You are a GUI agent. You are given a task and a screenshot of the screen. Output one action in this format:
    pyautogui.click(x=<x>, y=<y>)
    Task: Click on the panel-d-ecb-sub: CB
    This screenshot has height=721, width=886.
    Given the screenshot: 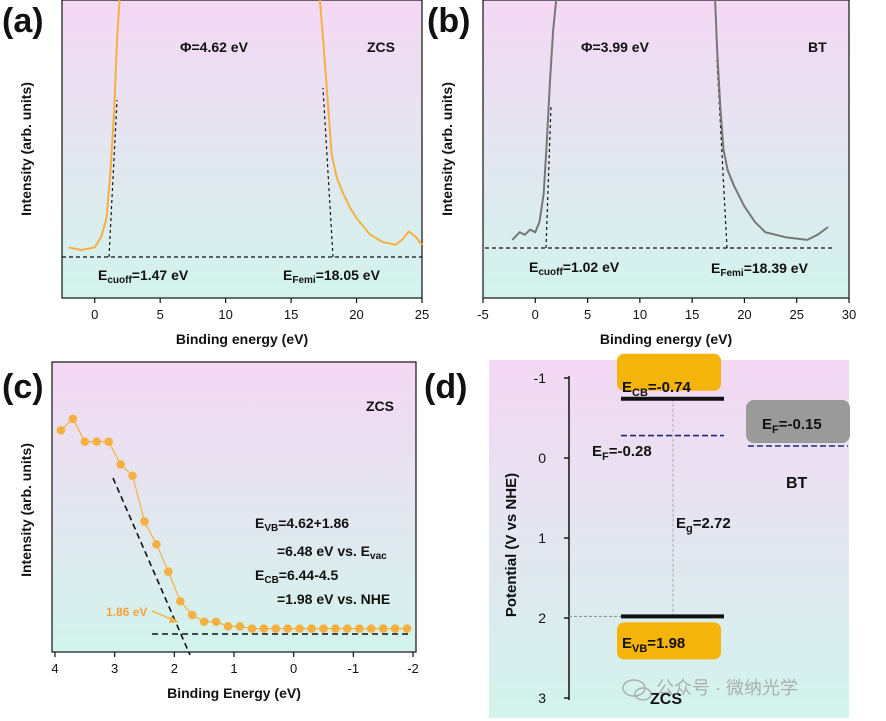 What is the action you would take?
    pyautogui.click(x=640, y=393)
    